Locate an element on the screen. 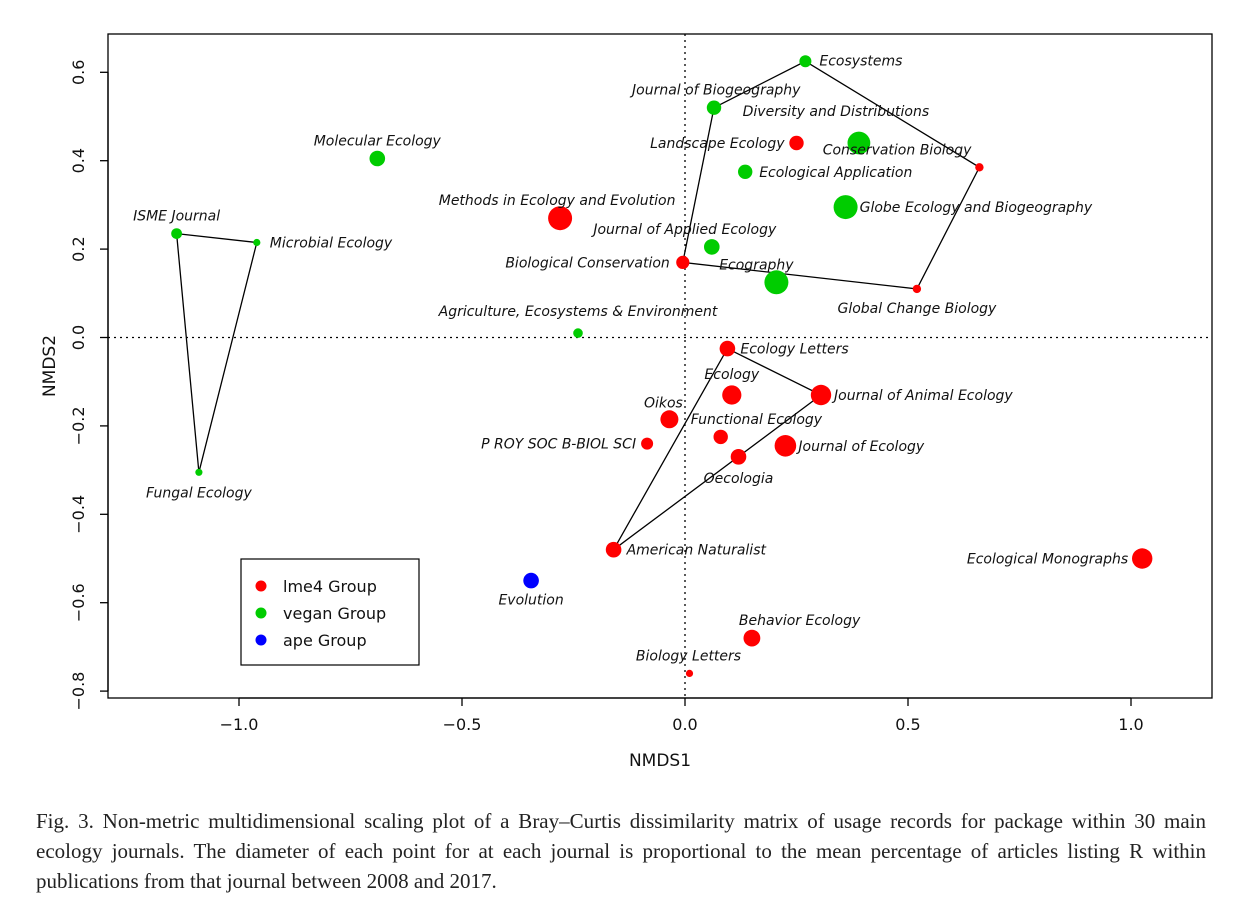  x-axis-label: NMDS1 is located at coordinates (660, 761).